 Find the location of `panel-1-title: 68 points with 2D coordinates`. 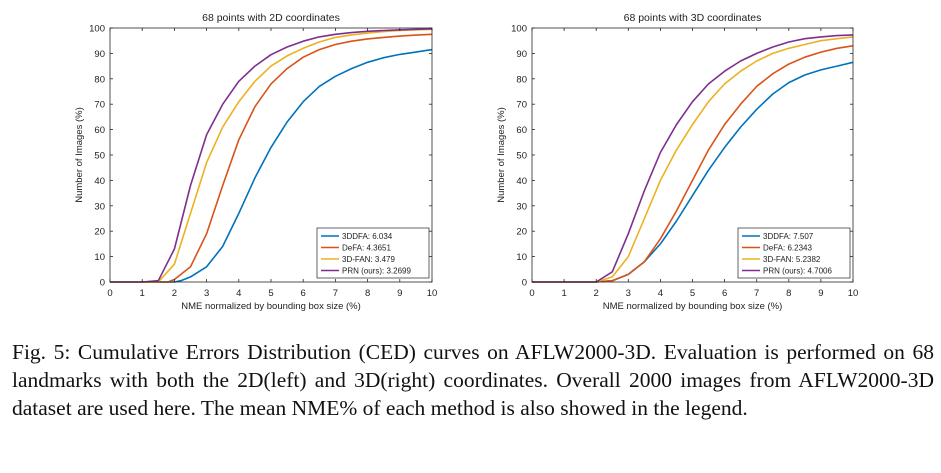

panel-1-title: 68 points with 2D coordinates is located at coordinates (271, 18).